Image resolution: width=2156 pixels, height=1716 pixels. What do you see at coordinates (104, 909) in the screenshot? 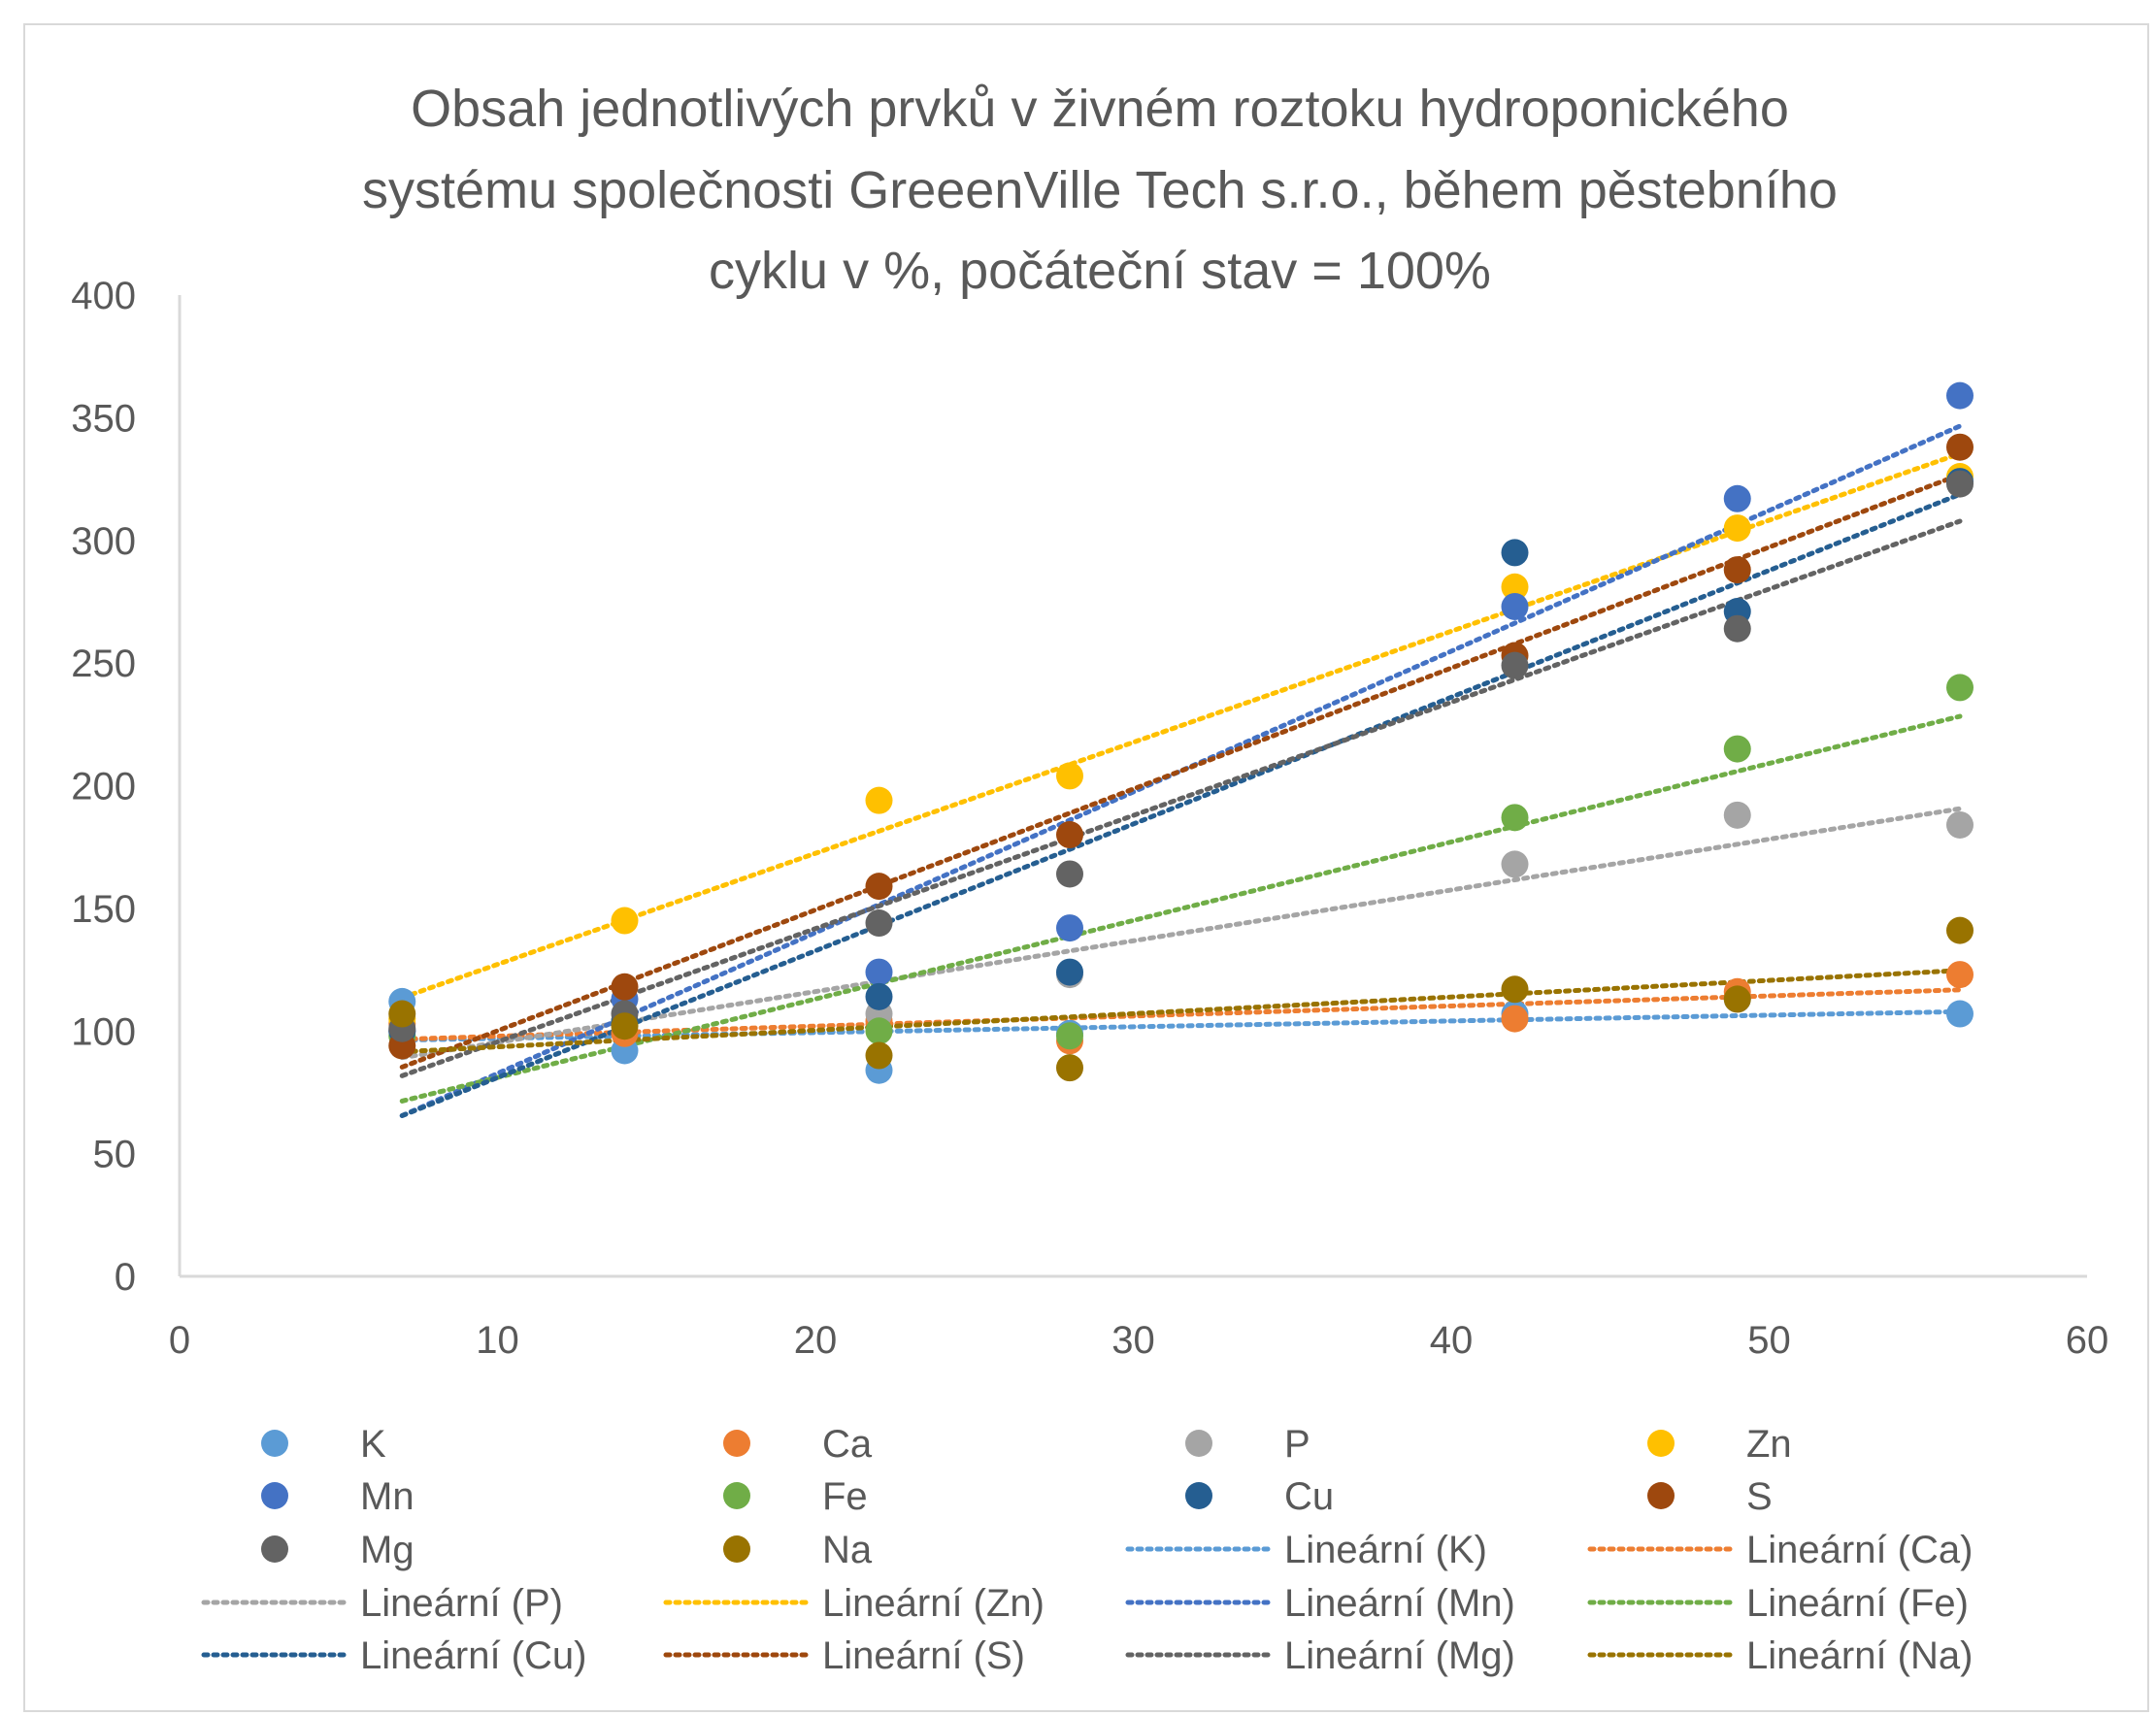
I see `y-tick-label: 150` at bounding box center [104, 909].